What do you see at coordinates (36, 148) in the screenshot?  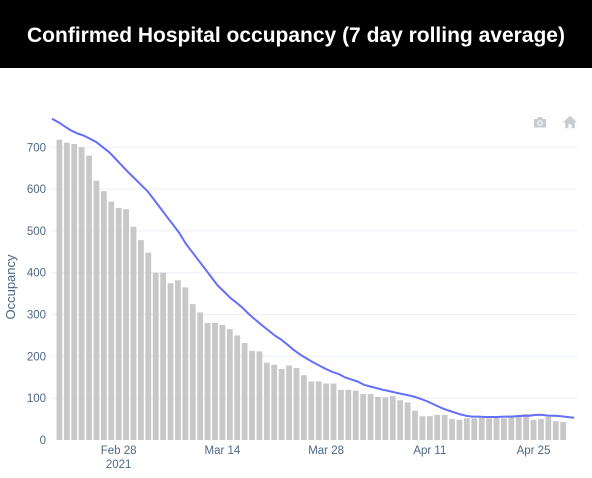 I see `y-tick-label: 700` at bounding box center [36, 148].